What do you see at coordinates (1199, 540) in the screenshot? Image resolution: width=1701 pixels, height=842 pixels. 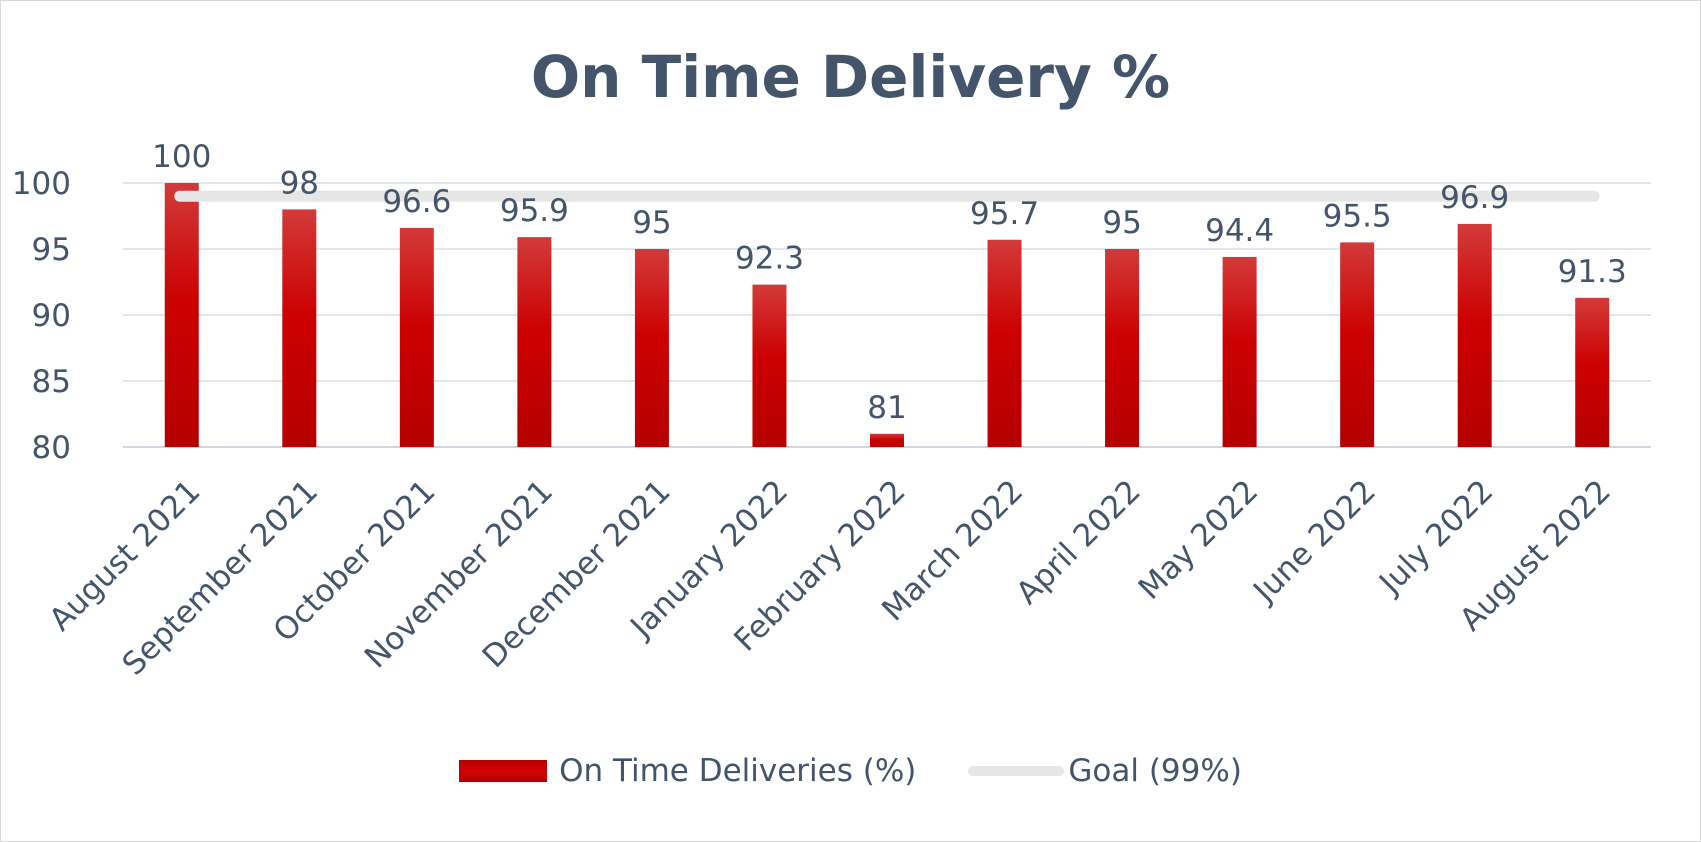 I see `x-tick-label: May 2022` at bounding box center [1199, 540].